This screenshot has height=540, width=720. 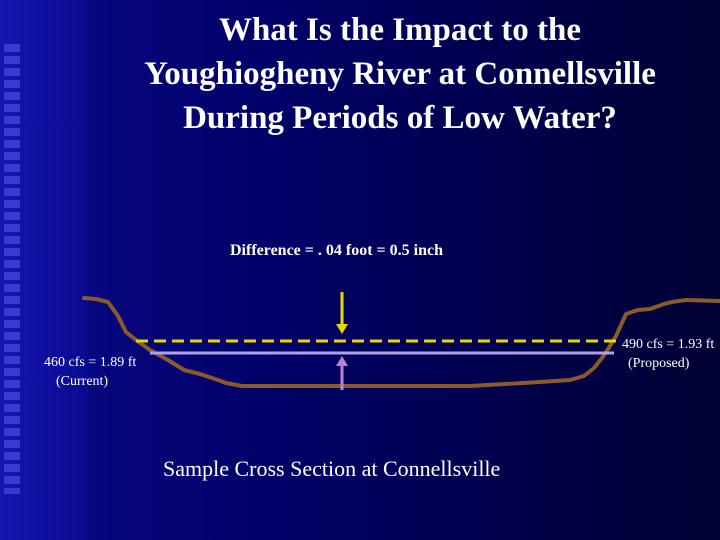 What do you see at coordinates (659, 363) in the screenshot?
I see `proposed-level-tag: (Proposed)` at bounding box center [659, 363].